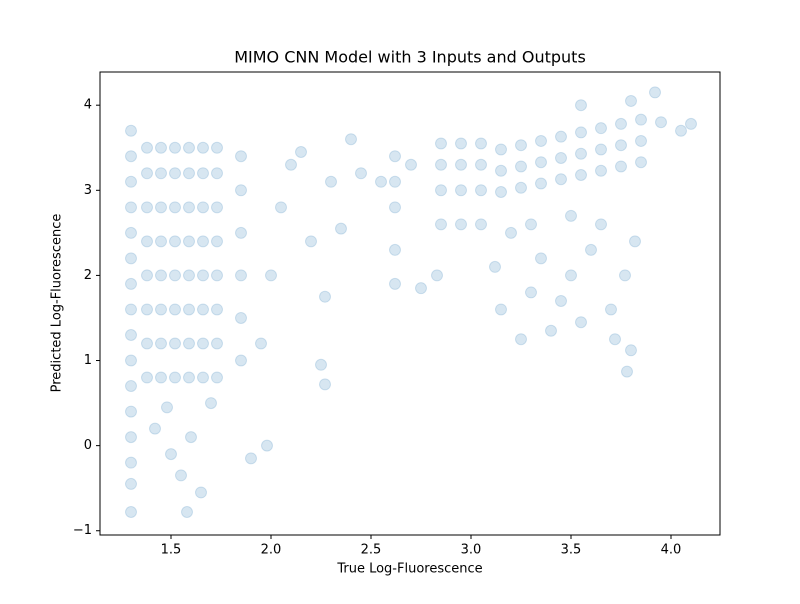 The width and height of the screenshot is (800, 604). Describe the element at coordinates (671, 550) in the screenshot. I see `x-tick-label: 4.0` at that location.